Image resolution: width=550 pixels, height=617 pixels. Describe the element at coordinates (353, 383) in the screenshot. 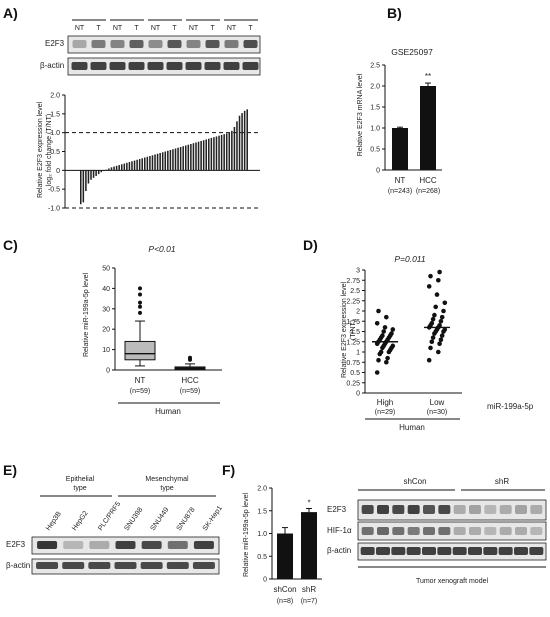

I see `panel-d-ytick-label: 0.25` at that location.